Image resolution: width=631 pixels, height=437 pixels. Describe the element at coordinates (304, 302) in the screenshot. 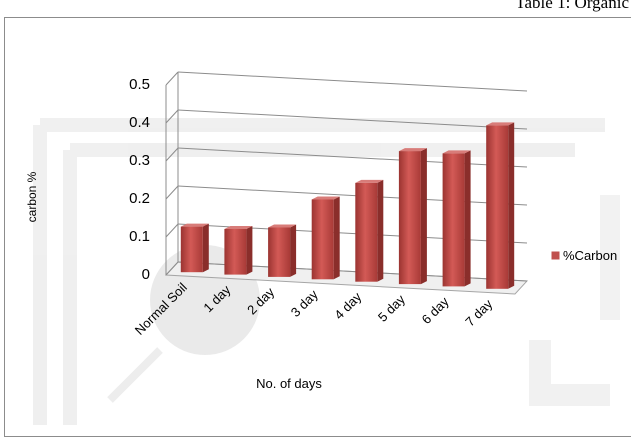

I see `x-tick-label: 3 day` at that location.